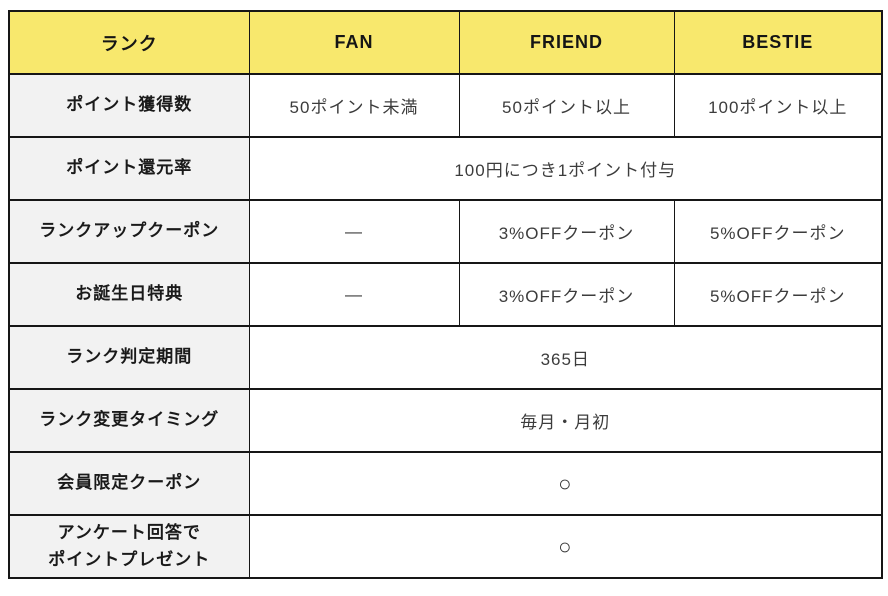 This screenshot has width=888, height=596. Describe the element at coordinates (129, 168) in the screenshot. I see `row-label-point-rate: ポイント還元率` at that location.